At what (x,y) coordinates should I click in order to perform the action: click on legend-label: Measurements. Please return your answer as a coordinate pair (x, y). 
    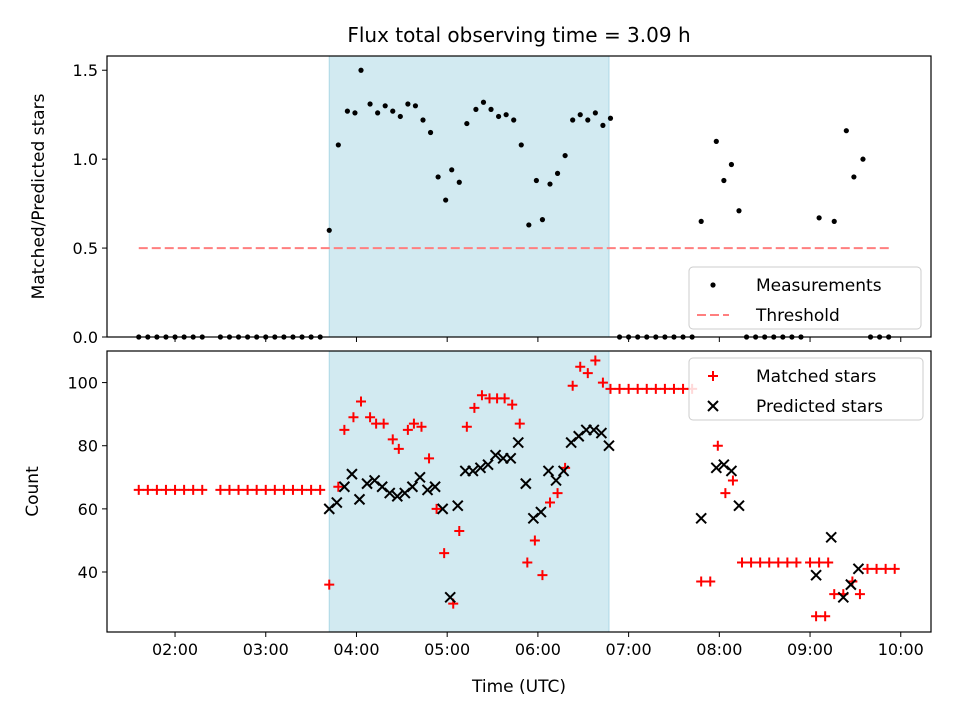
    Looking at the image, I should click on (819, 286).